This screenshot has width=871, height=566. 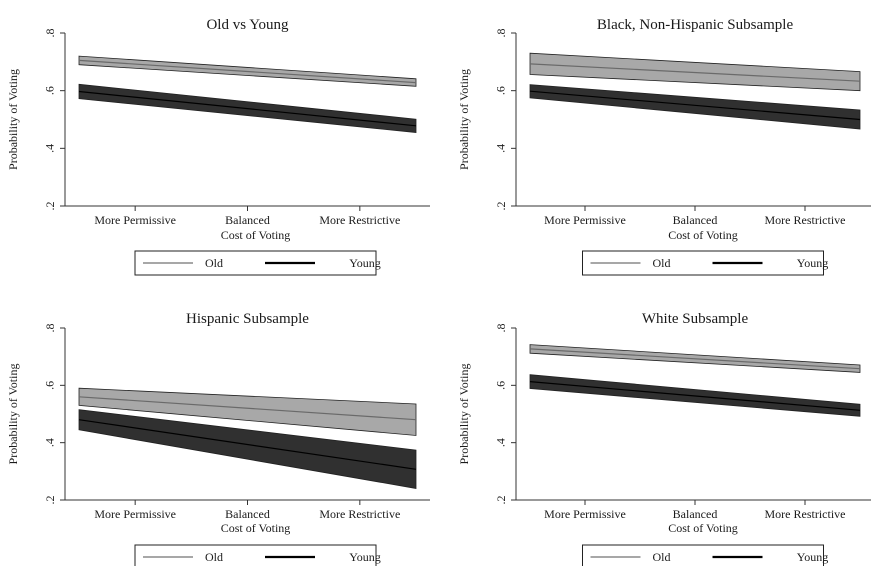 I want to click on chart-title: Hispanic Subsample, so click(x=247, y=319).